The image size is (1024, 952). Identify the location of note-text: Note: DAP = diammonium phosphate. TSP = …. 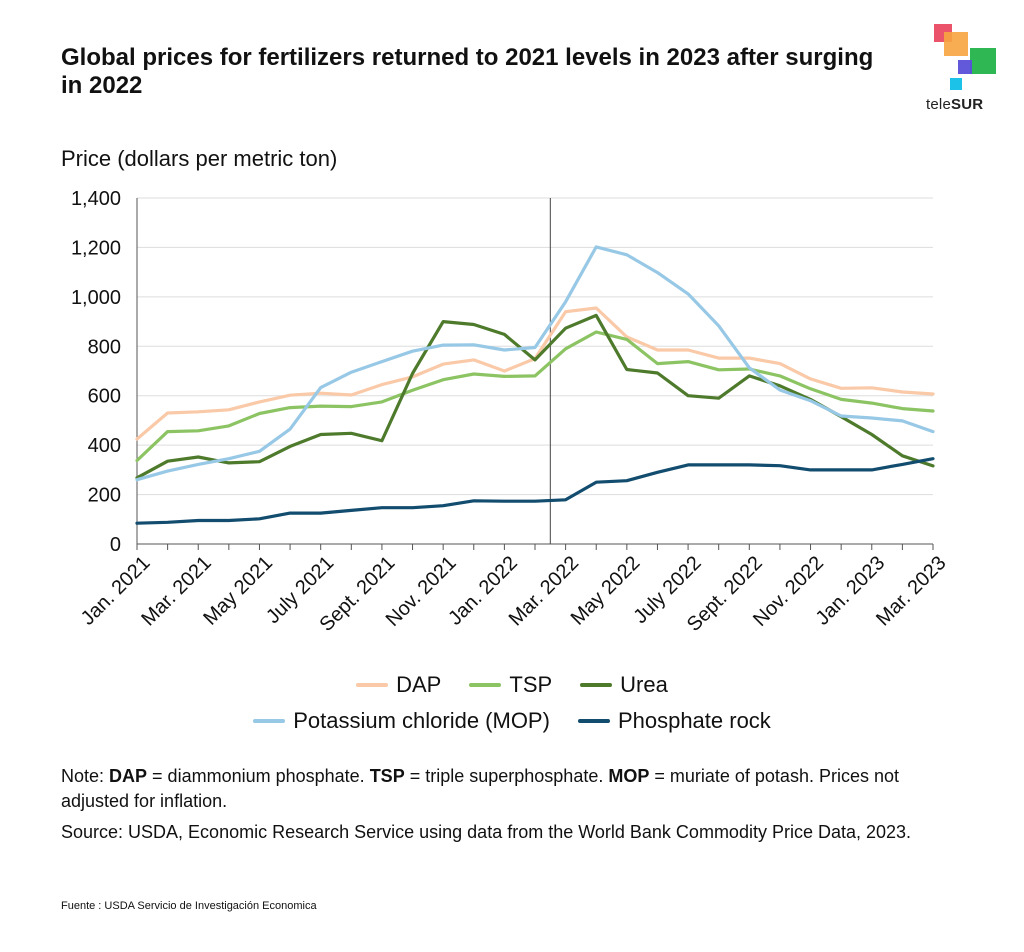
(501, 789).